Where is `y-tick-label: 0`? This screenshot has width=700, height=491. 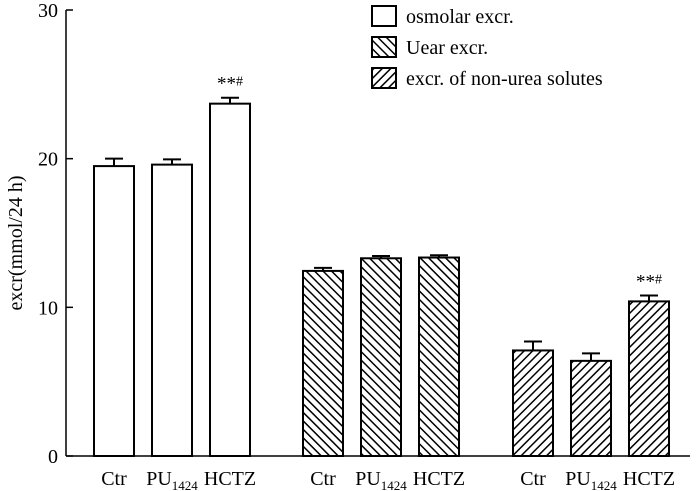
y-tick-label: 0 is located at coordinates (53, 457).